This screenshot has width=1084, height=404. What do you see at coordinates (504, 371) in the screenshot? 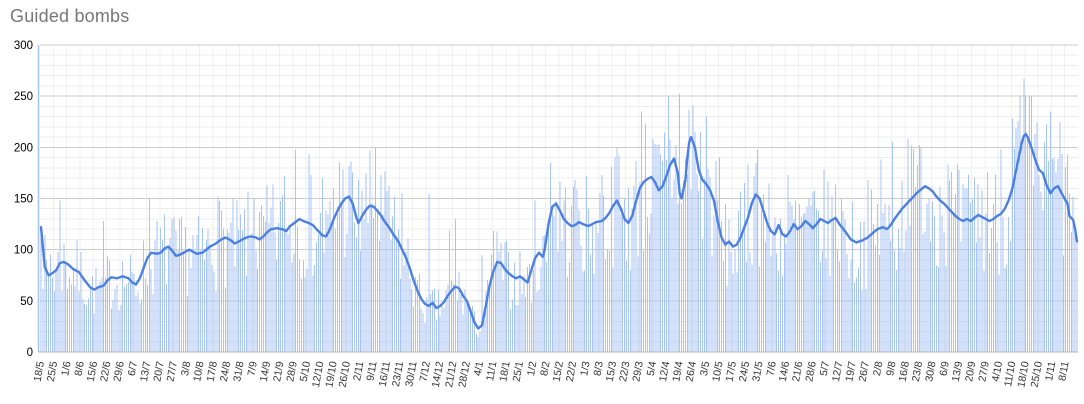
I see `svg-text: 18/1` at bounding box center [504, 371].